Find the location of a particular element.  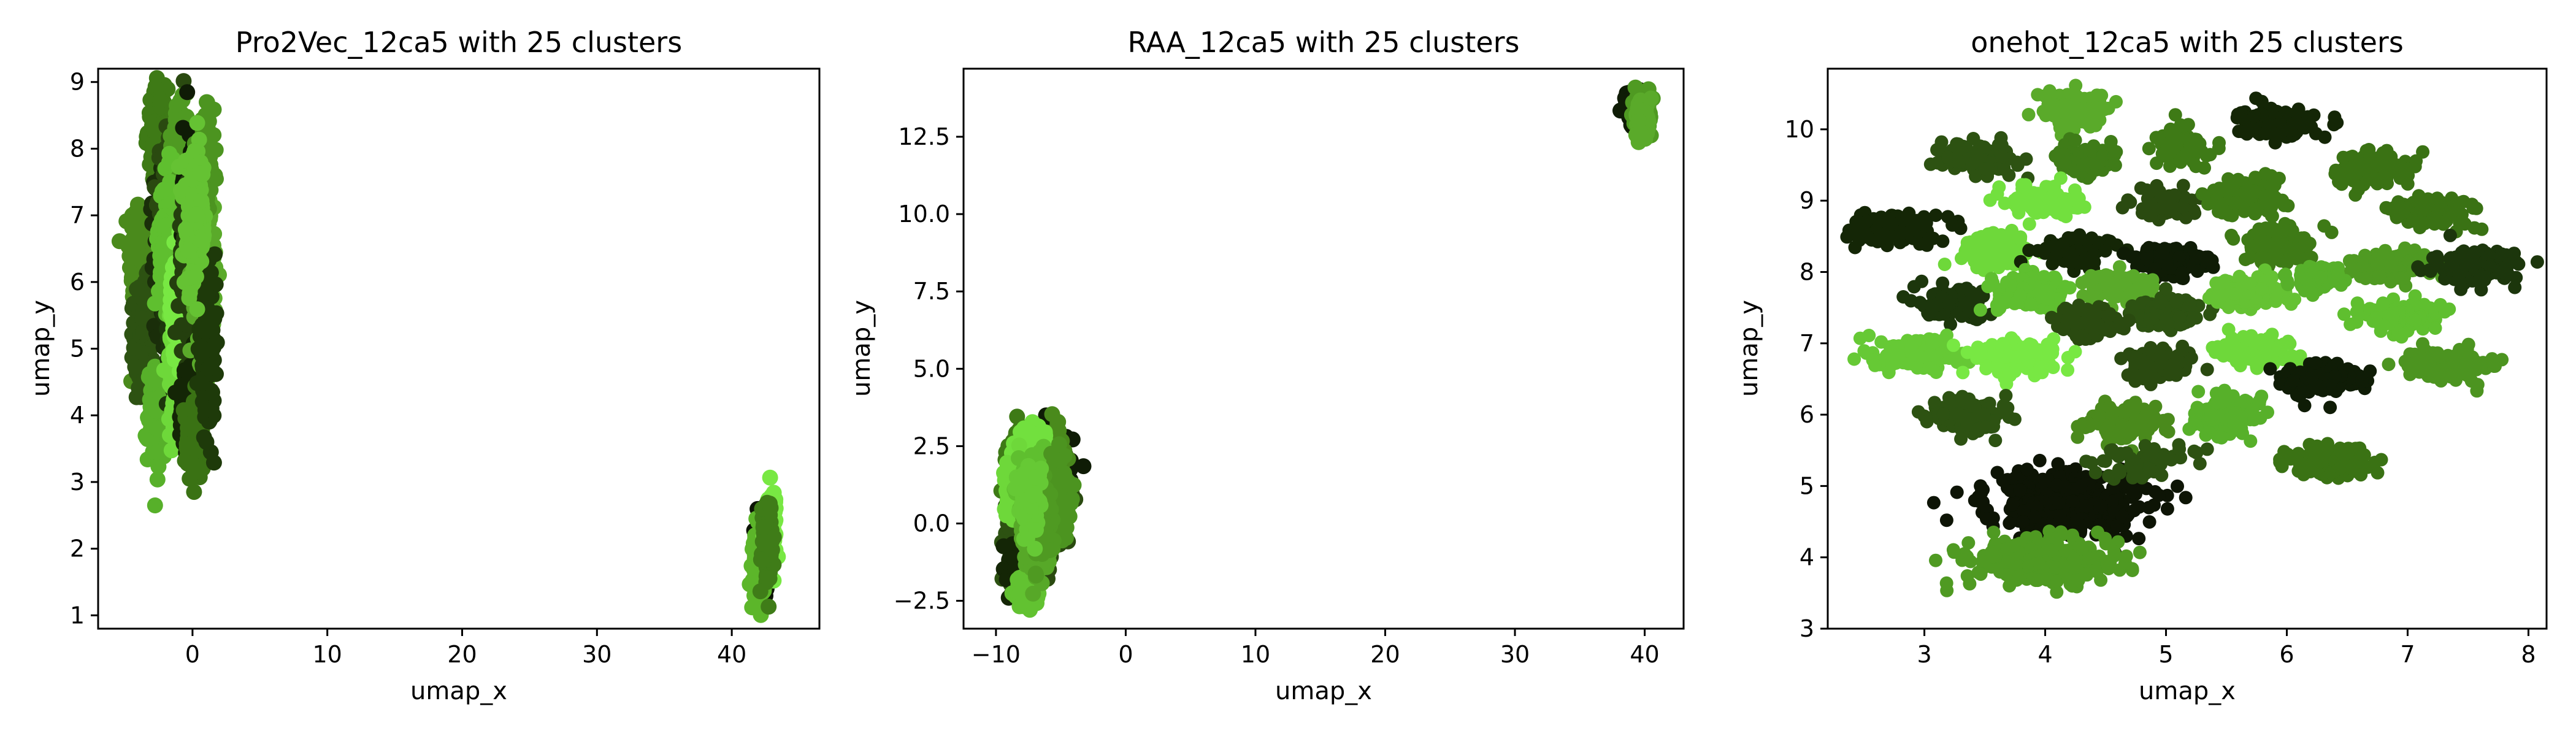

x-tick-label: 10 is located at coordinates (327, 654).